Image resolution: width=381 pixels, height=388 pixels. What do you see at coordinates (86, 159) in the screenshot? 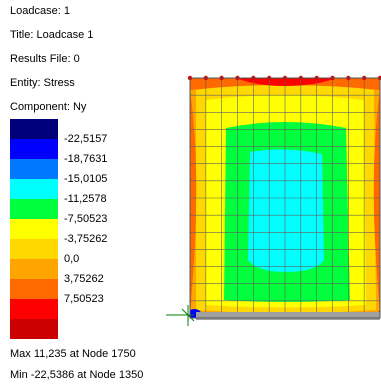
I see `legend-level-label: -18,7631` at bounding box center [86, 159].